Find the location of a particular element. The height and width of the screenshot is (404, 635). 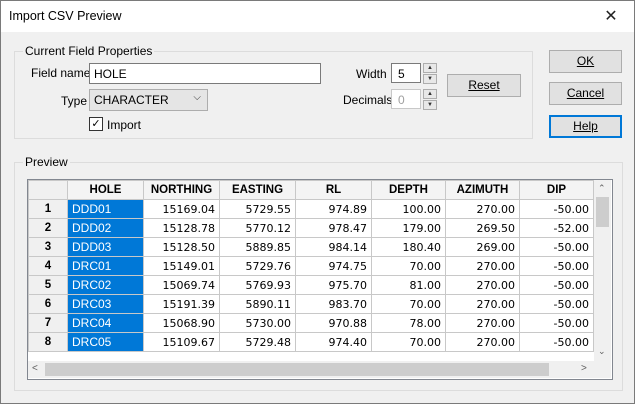

scroll-up-icon: ⌃ is located at coordinates (602, 188).